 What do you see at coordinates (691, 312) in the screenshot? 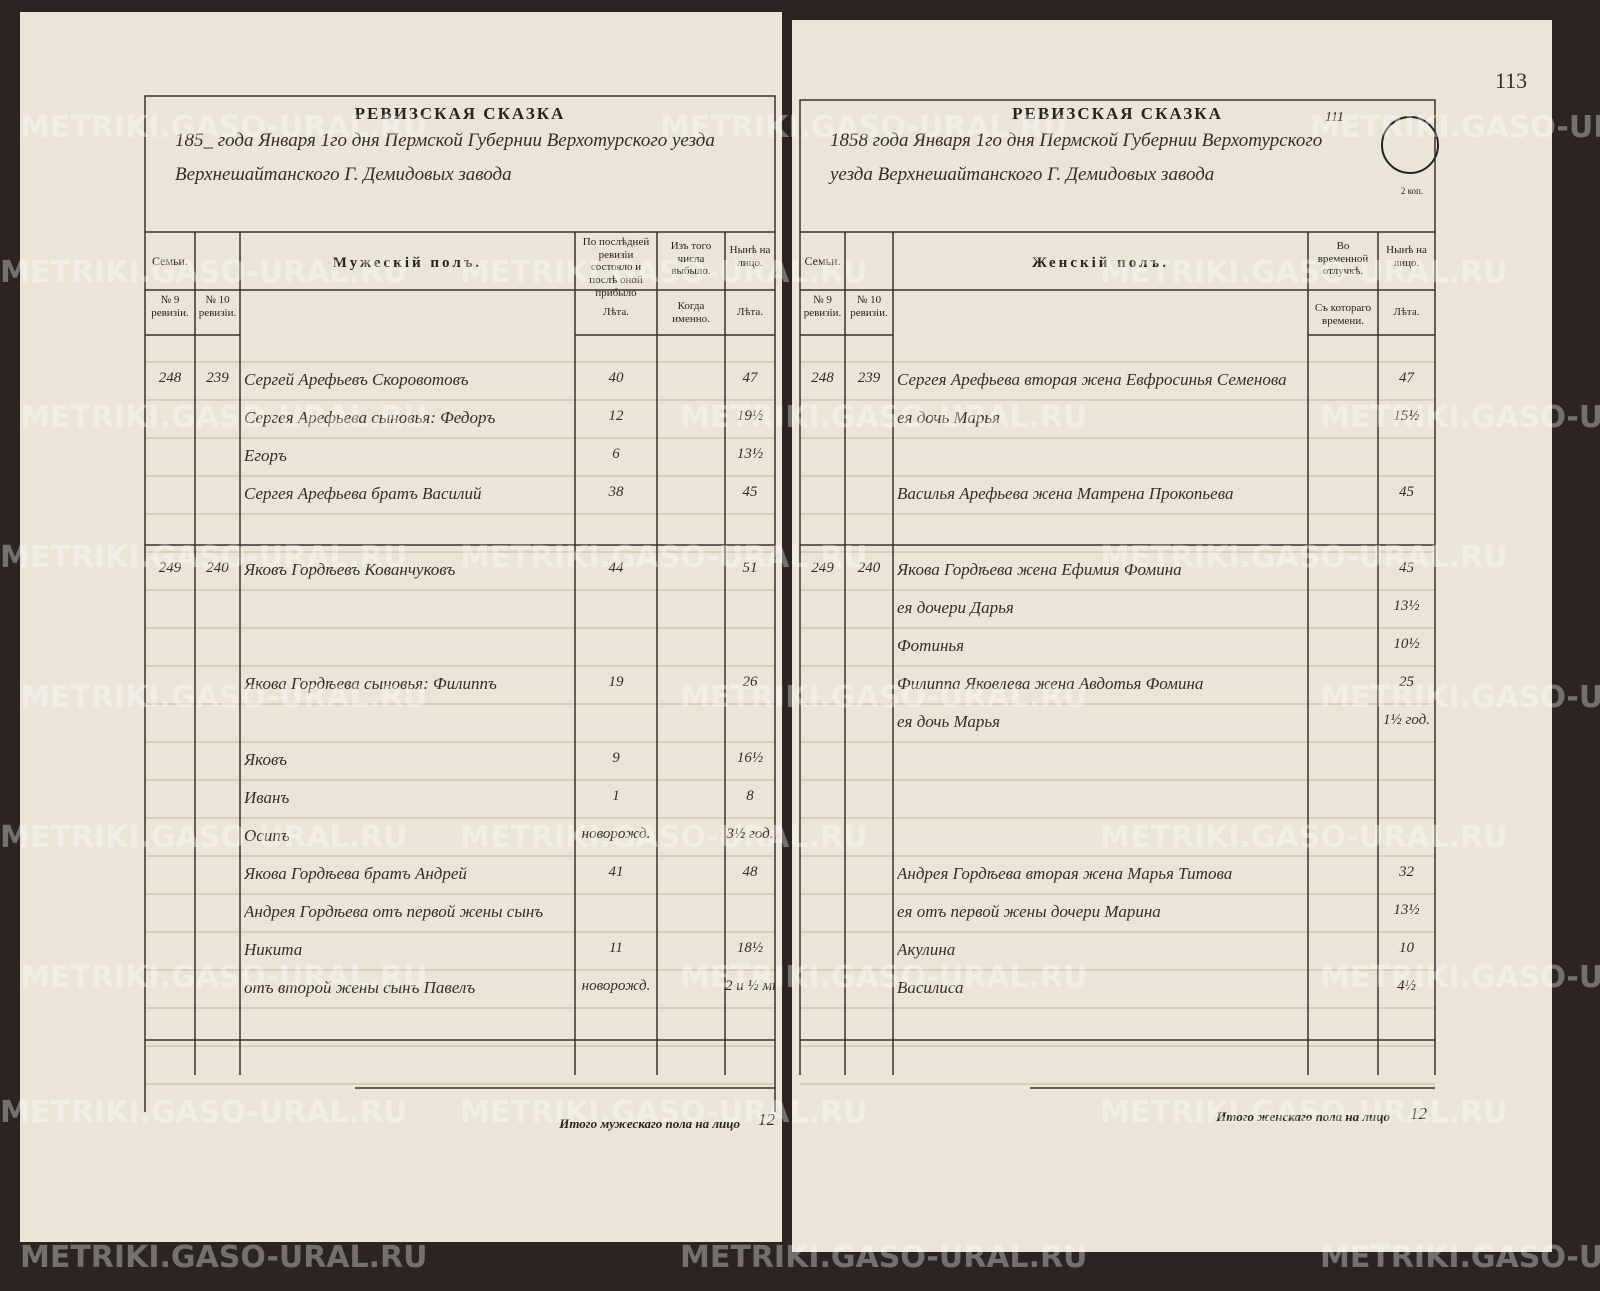
I see `header: Когда именно.` at bounding box center [691, 312].